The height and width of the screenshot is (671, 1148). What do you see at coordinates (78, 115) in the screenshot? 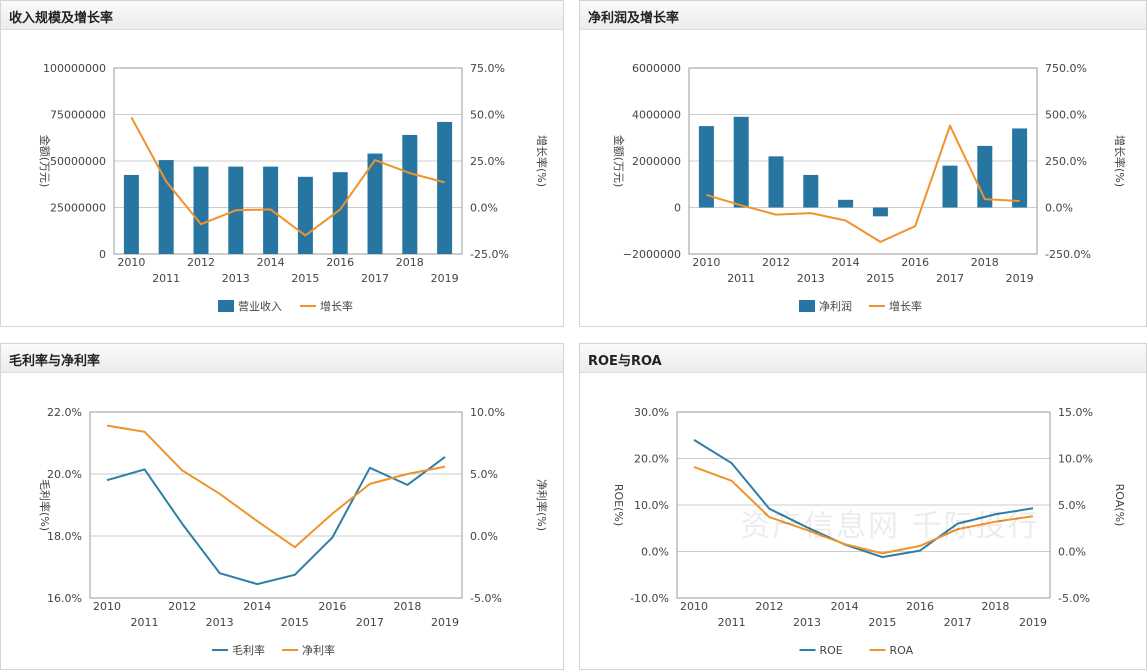
I see `y-tick-label: 75000000` at bounding box center [78, 115].